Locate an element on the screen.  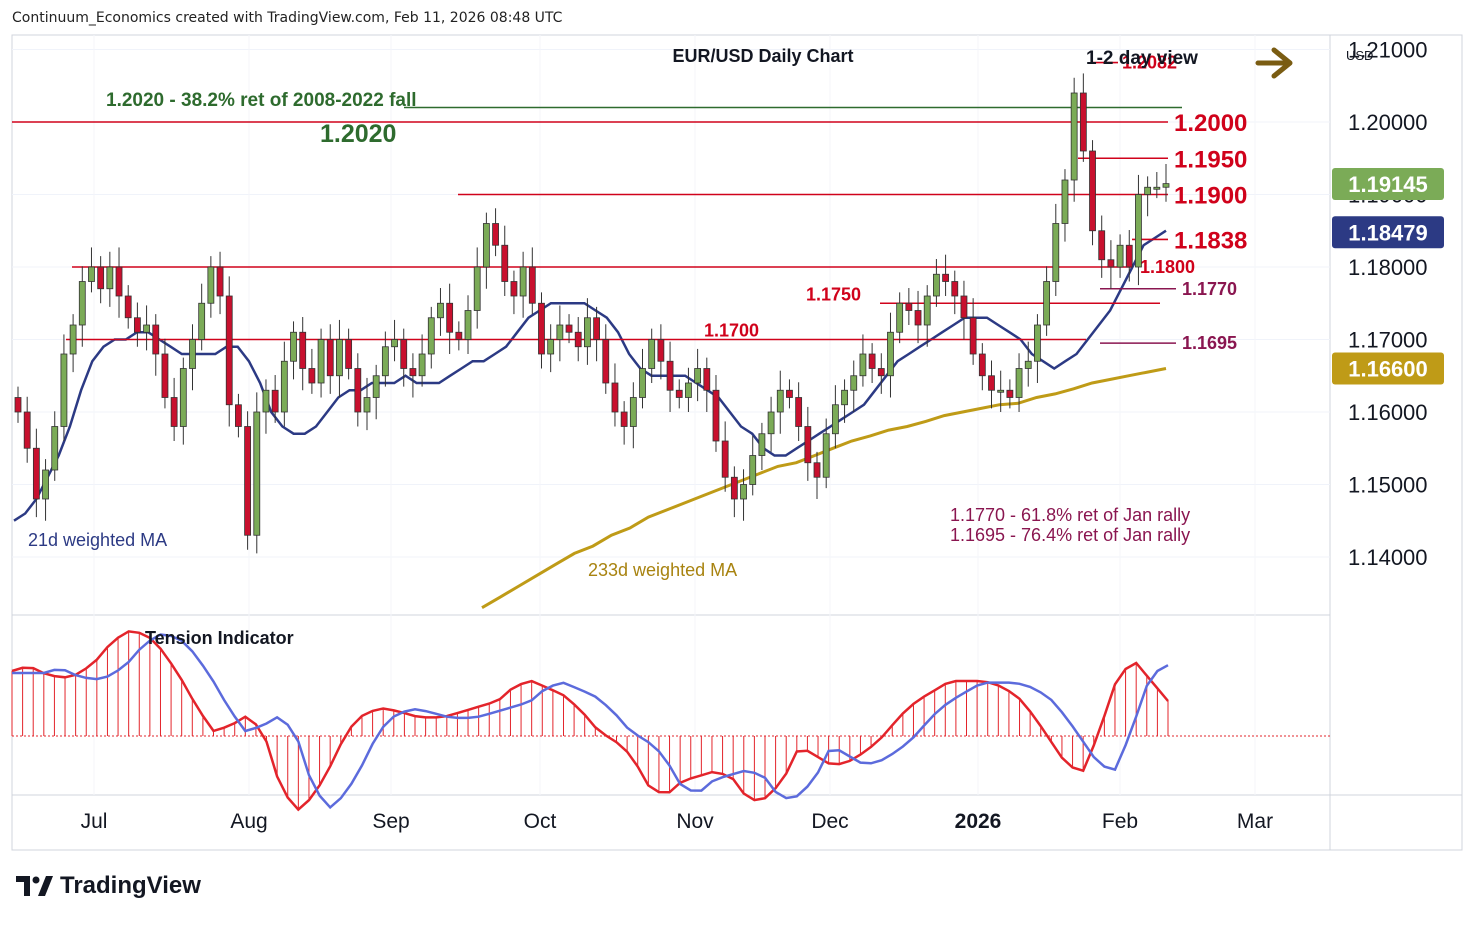
x-tick-label: Nov is located at coordinates (695, 821).